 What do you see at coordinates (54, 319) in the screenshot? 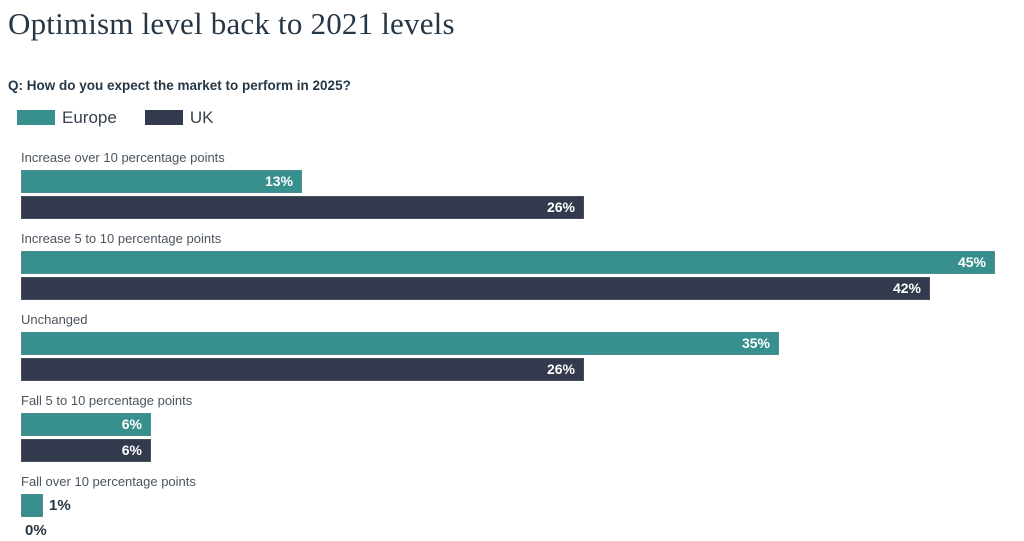
I see `category-label: Unchanged` at bounding box center [54, 319].